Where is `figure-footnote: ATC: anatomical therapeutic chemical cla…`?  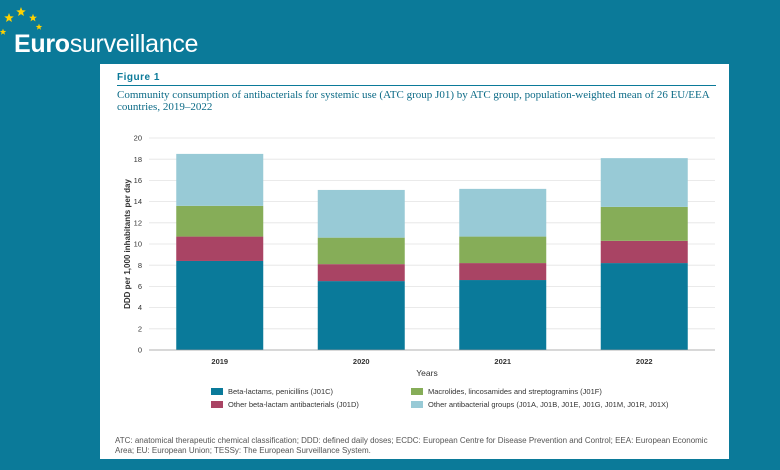
figure-footnote: ATC: anatomical therapeutic chemical cla… is located at coordinates (411, 445).